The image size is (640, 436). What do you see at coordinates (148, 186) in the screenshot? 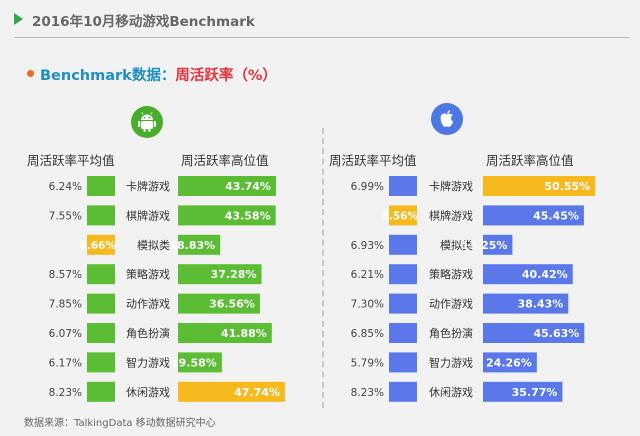
I see `android-category-label: 卡牌游戏` at bounding box center [148, 186].